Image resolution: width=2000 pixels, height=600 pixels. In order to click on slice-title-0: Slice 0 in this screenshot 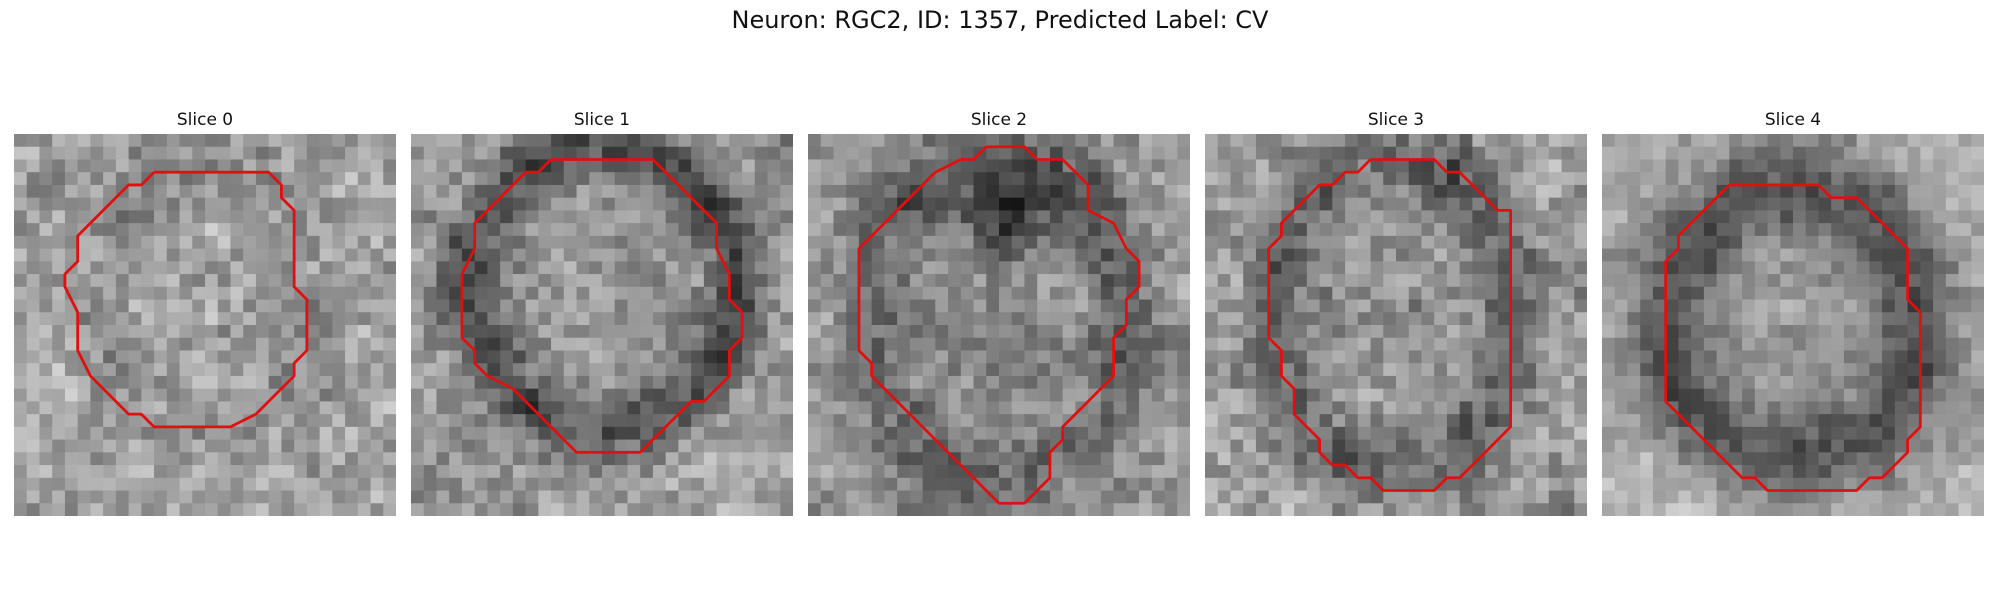, I will do `click(205, 120)`.